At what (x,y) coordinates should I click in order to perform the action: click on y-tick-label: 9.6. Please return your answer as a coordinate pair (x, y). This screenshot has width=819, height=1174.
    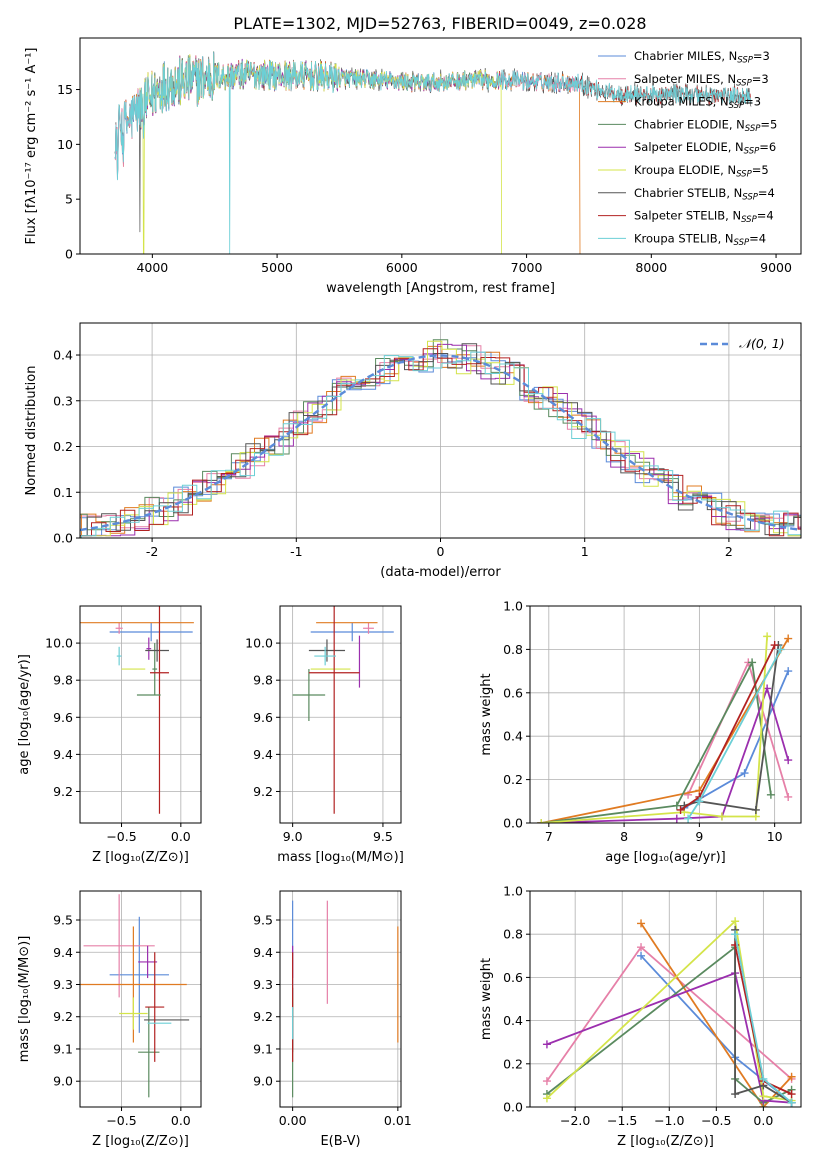
    Looking at the image, I should click on (263, 717).